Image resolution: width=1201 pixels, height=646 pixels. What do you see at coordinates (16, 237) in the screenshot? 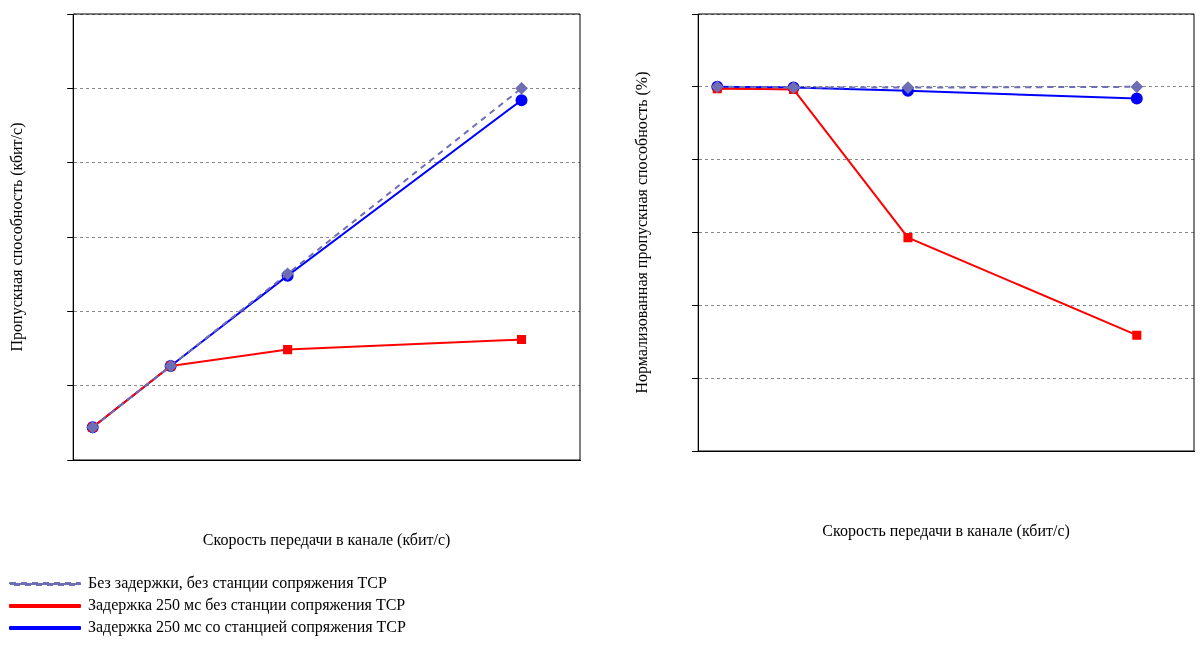
I see `y-axis-title: Пропускная способность (кбит/с)` at bounding box center [16, 237].